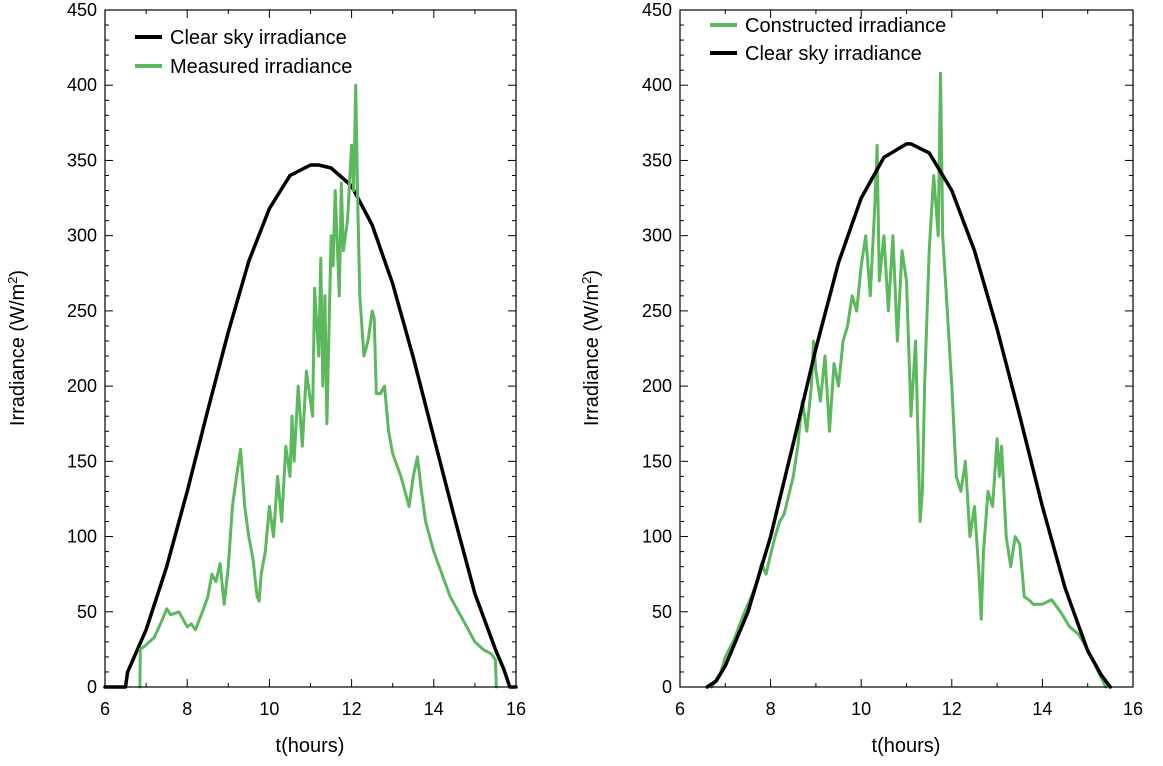 This screenshot has width=1163, height=766. I want to click on legend-label-right-0: Constructed irradiance, so click(845, 26).